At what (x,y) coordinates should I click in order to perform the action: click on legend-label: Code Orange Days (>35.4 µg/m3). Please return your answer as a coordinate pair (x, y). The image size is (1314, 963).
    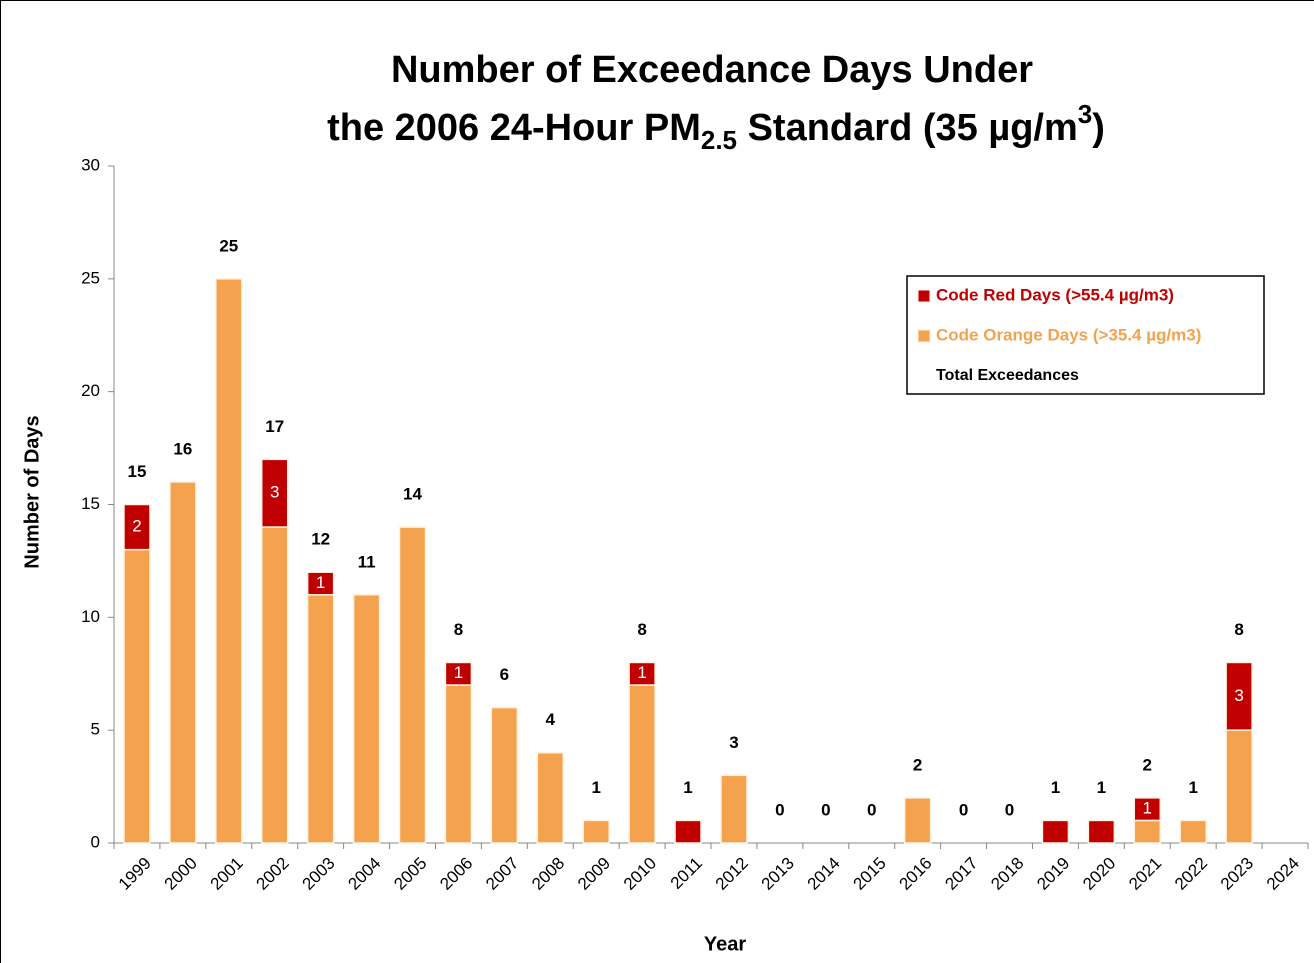
    Looking at the image, I should click on (1068, 334).